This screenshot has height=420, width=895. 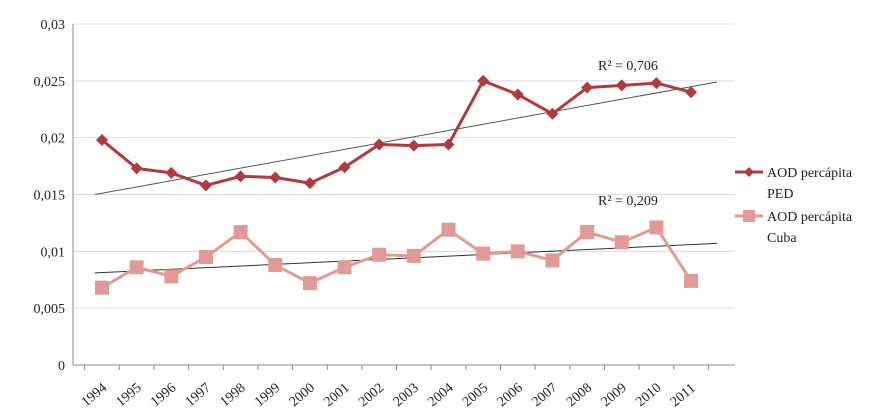 I want to click on x-tick-label: 2007, so click(x=544, y=395).